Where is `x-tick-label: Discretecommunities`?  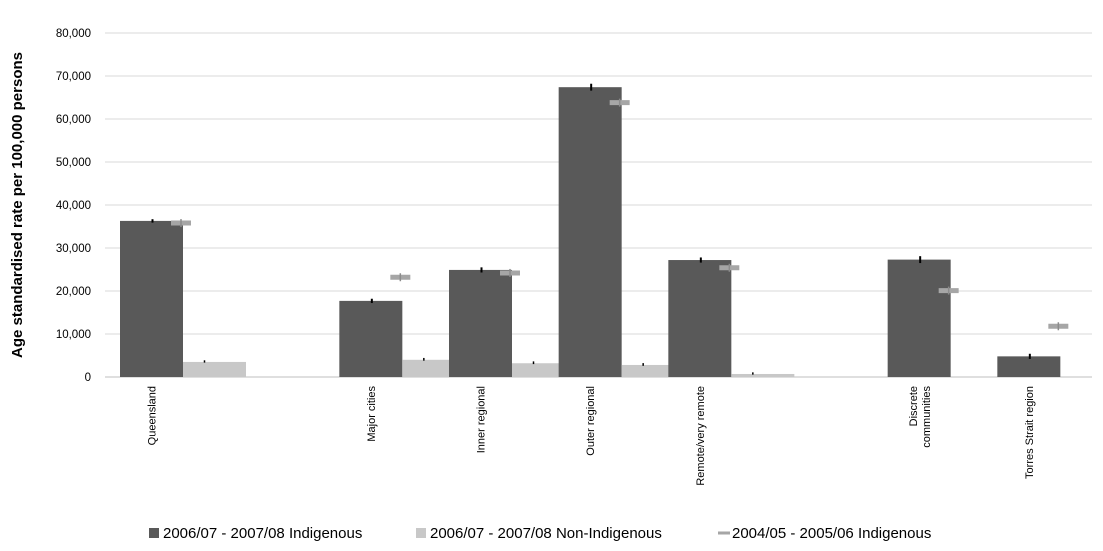
x-tick-label: Discretecommunities is located at coordinates (920, 417).